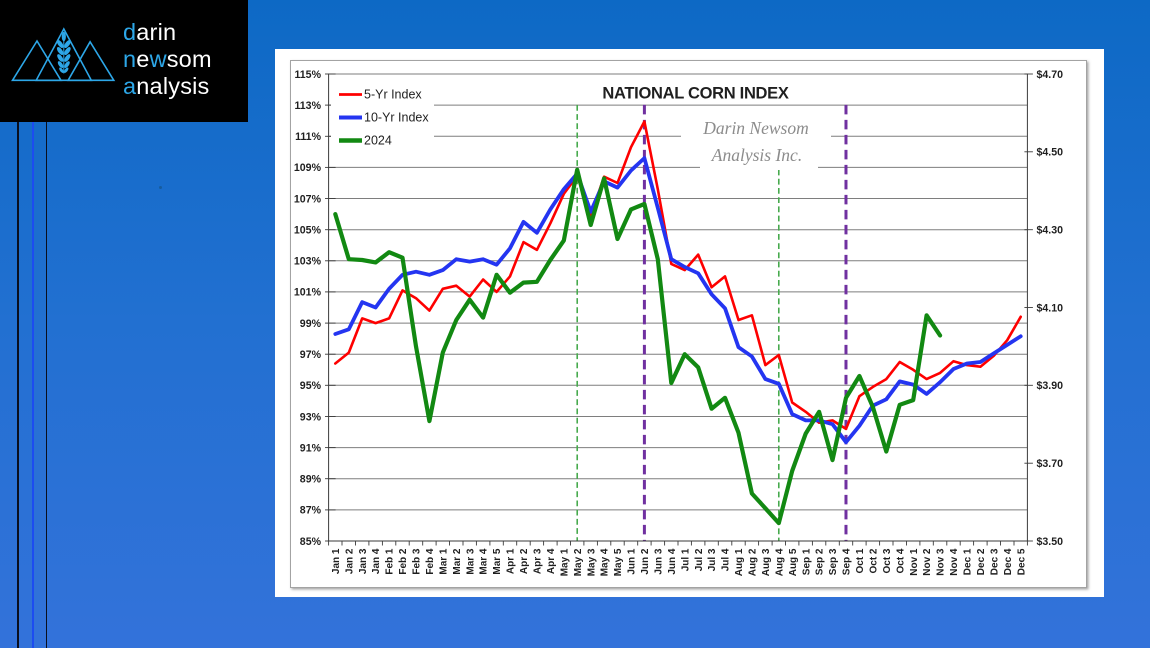 This screenshot has height=648, width=1150. I want to click on svg-text: 95%, so click(311, 386).